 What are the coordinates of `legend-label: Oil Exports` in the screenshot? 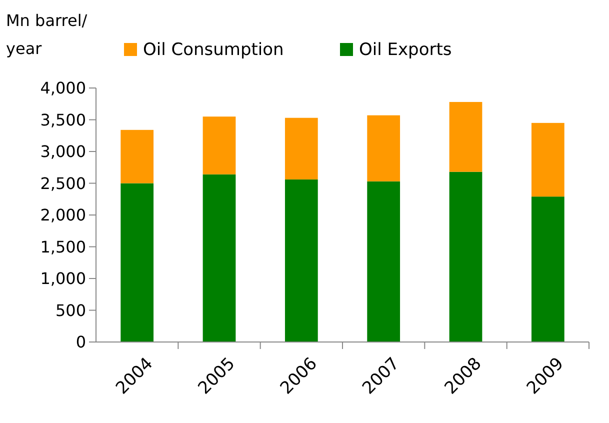 It's located at (405, 50).